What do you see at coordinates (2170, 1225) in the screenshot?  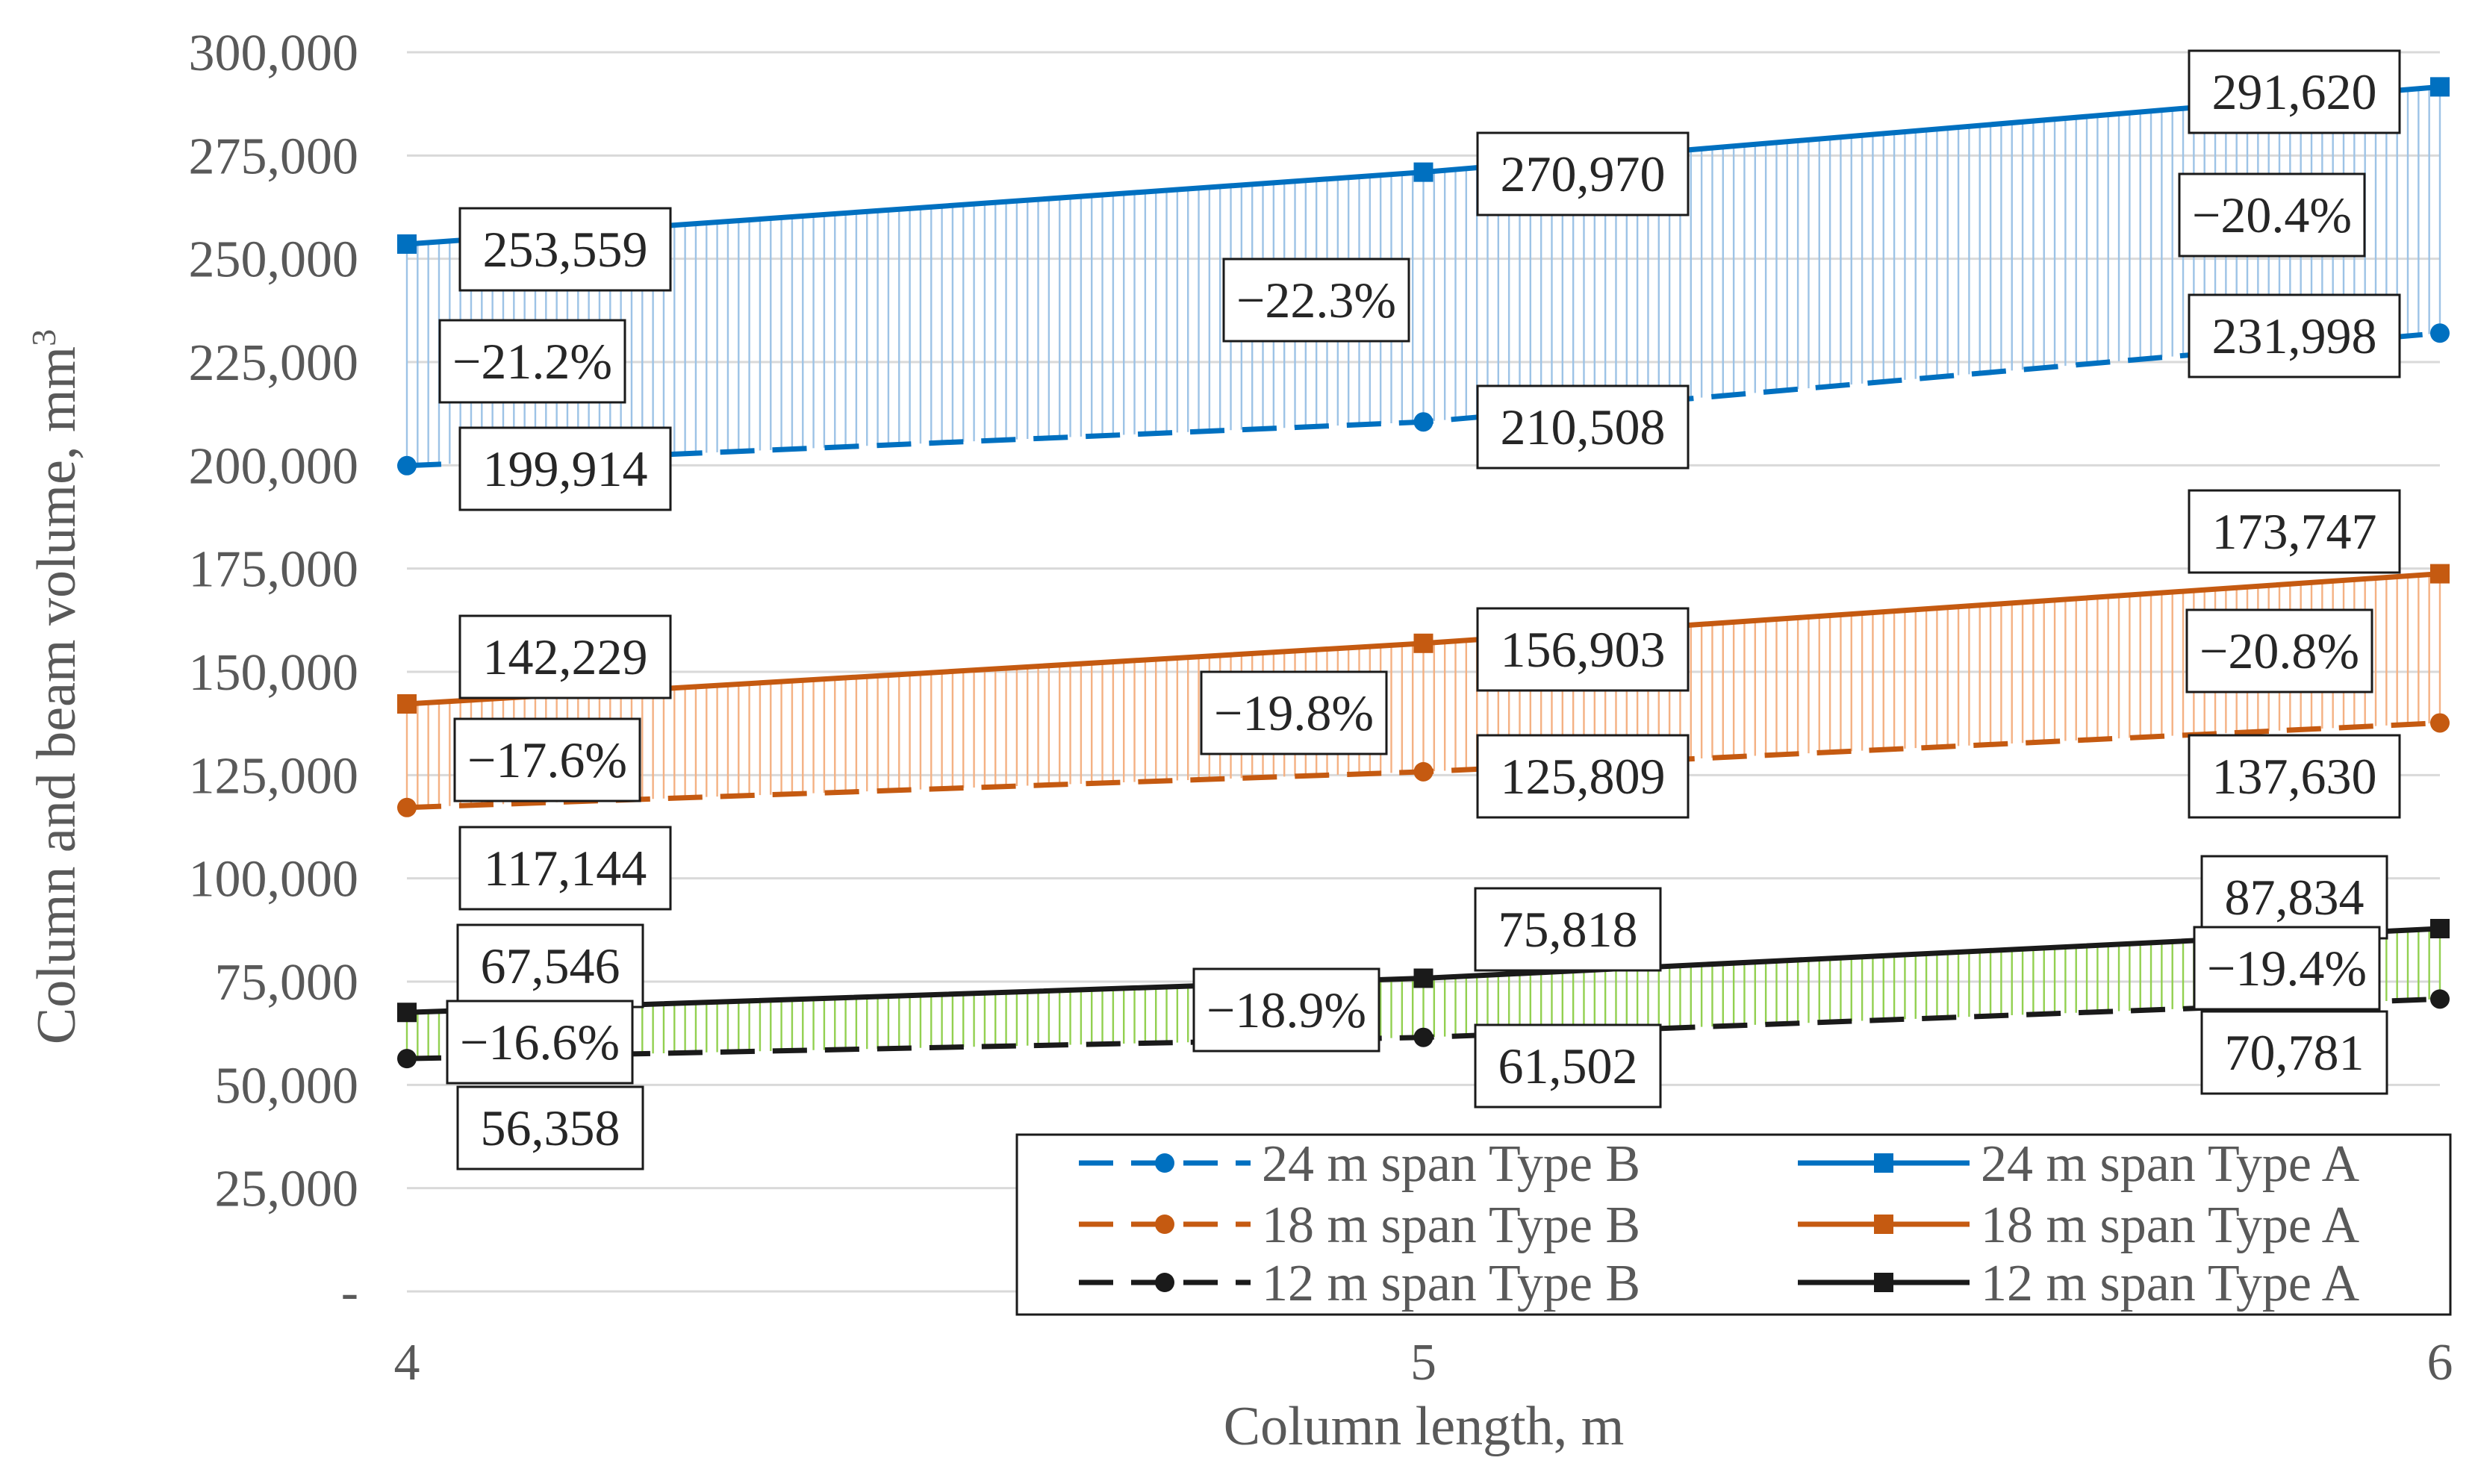 I see `legend-label: 18 m span Type A` at bounding box center [2170, 1225].